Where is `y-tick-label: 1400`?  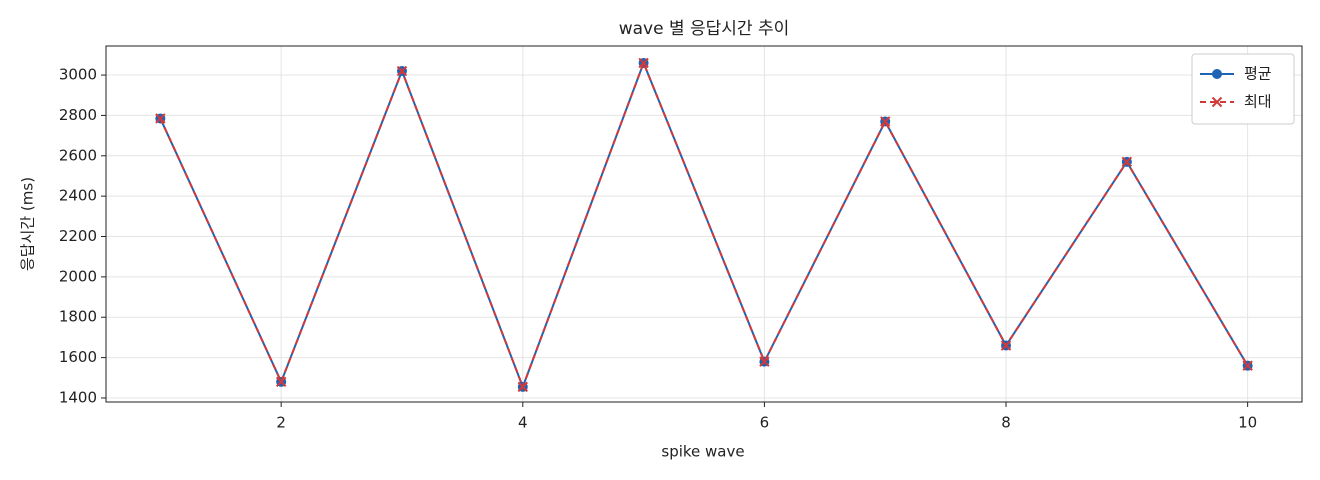 y-tick-label: 1400 is located at coordinates (78, 397).